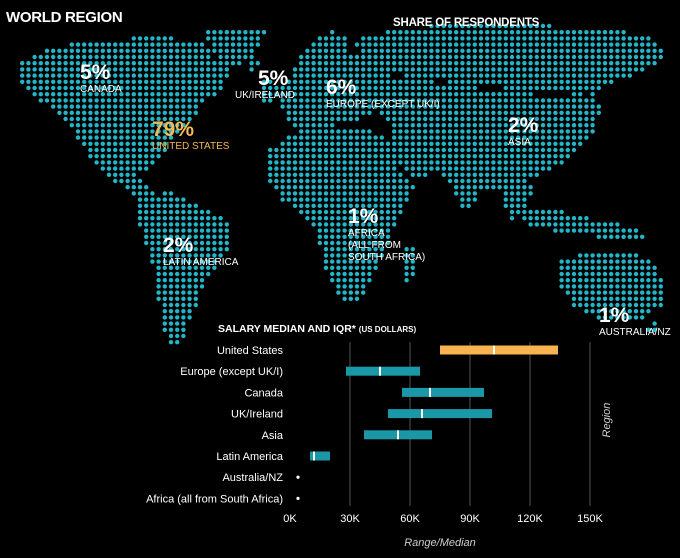 The width and height of the screenshot is (680, 558). I want to click on region-label-europe: 6% EUROPE (EXCEPT UK/I), so click(383, 94).